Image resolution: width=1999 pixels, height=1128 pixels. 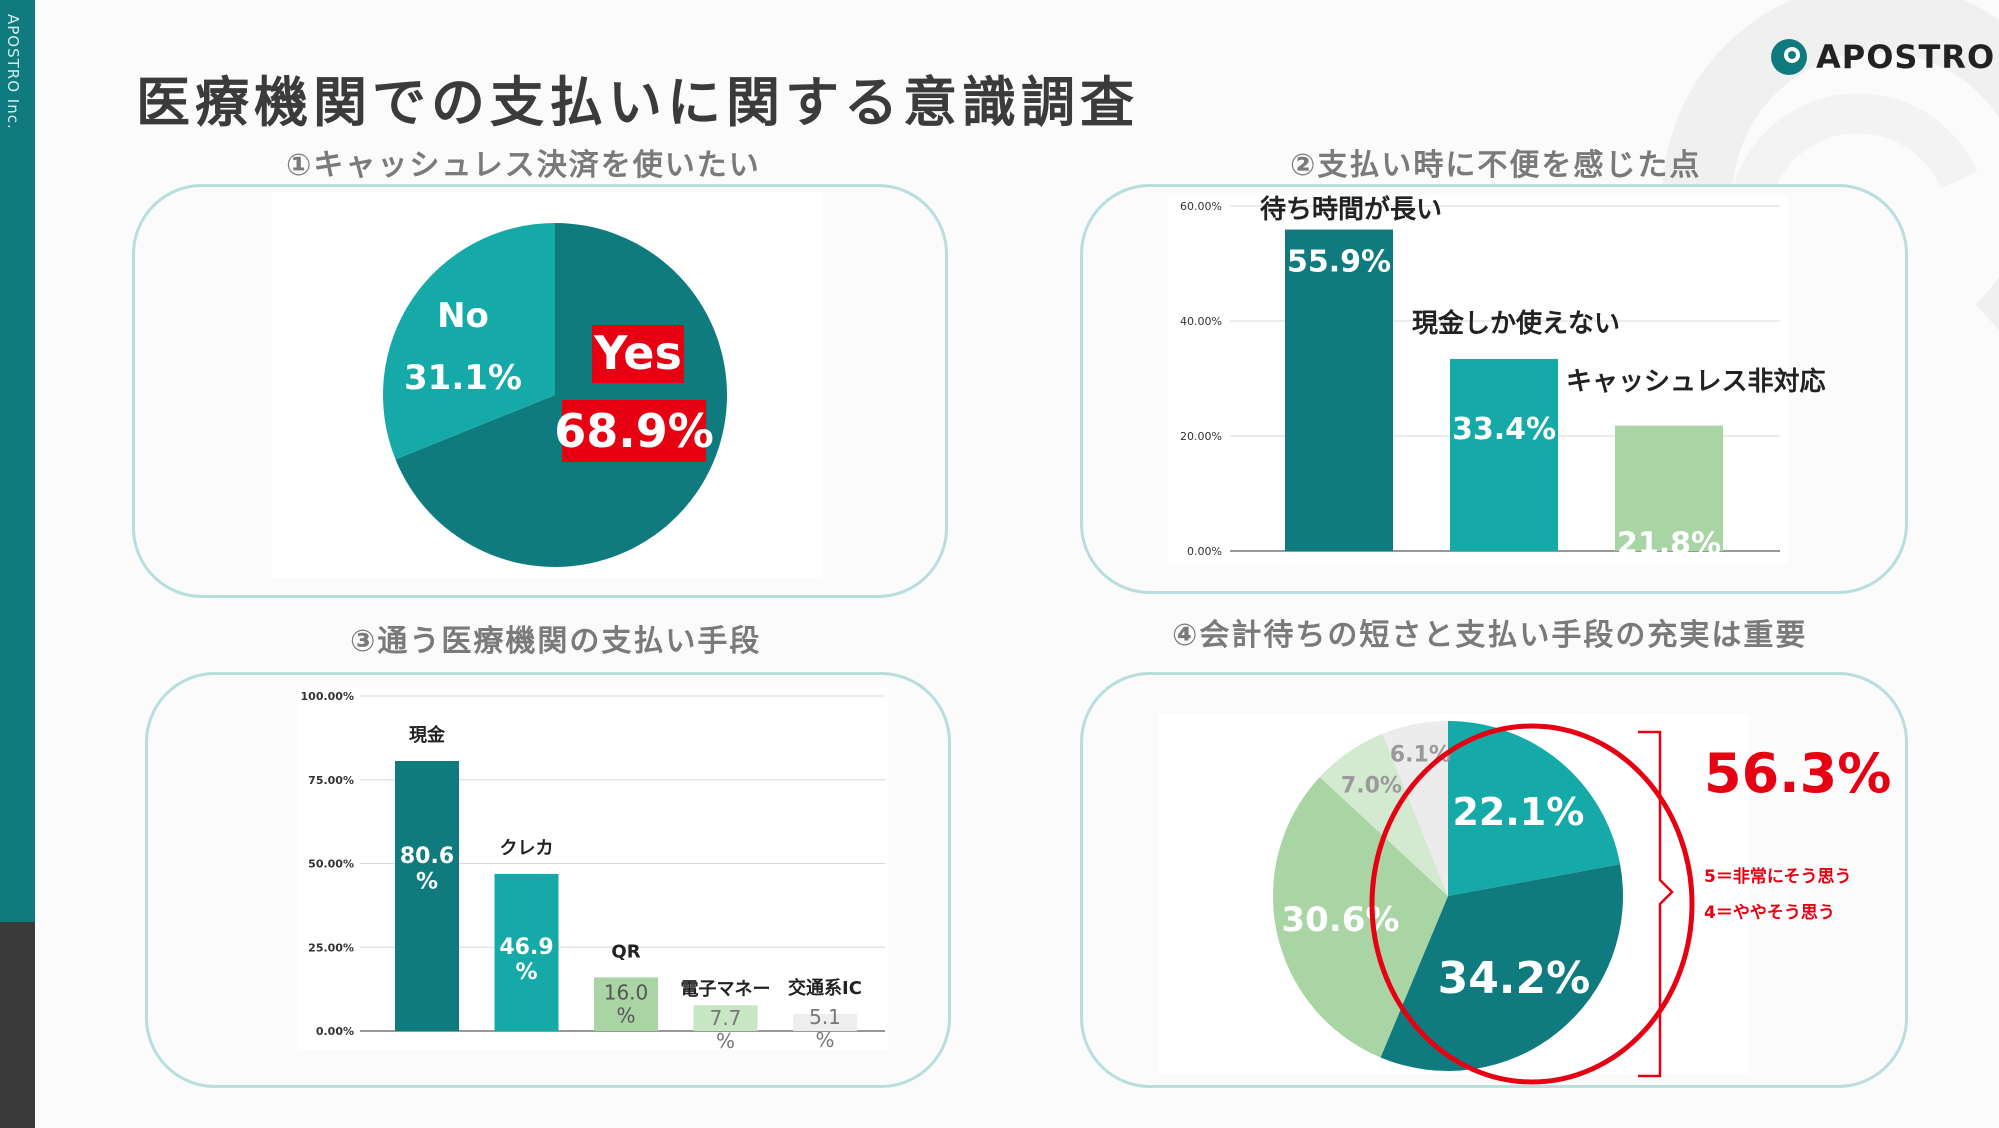 What do you see at coordinates (1341, 920) in the screenshot?
I see `pie-value-label: 30.6%` at bounding box center [1341, 920].